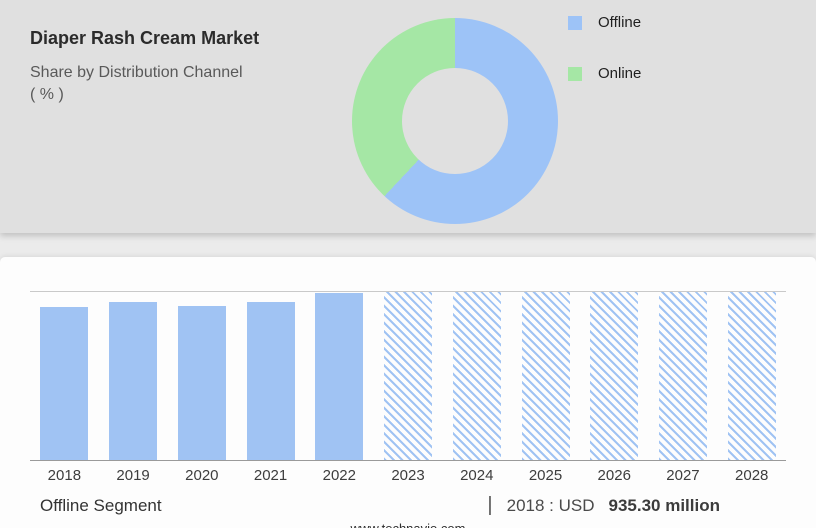 The width and height of the screenshot is (816, 528). I want to click on x-axis-label: 2024, so click(477, 475).